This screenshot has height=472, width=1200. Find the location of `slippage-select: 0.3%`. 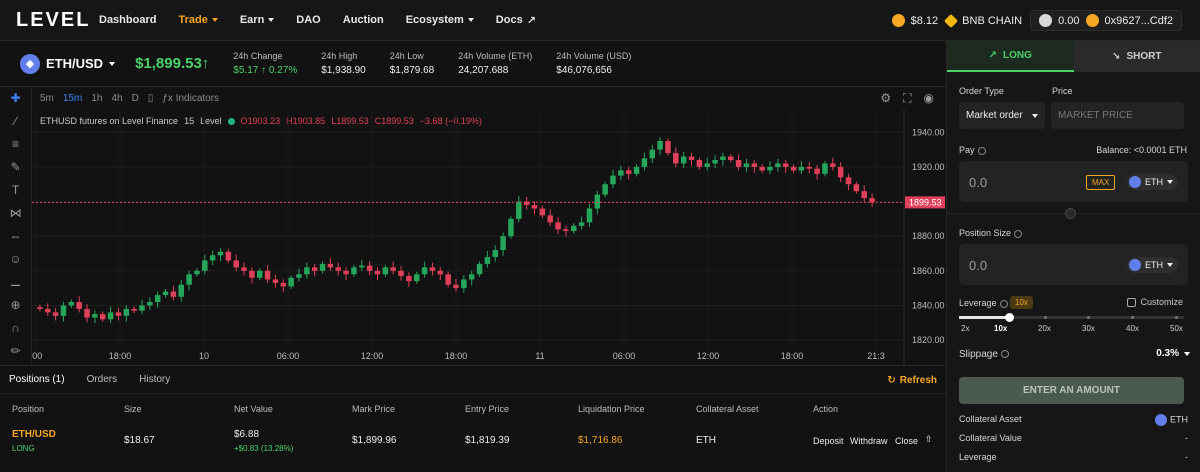

slippage-select: 0.3% is located at coordinates (1160, 353).